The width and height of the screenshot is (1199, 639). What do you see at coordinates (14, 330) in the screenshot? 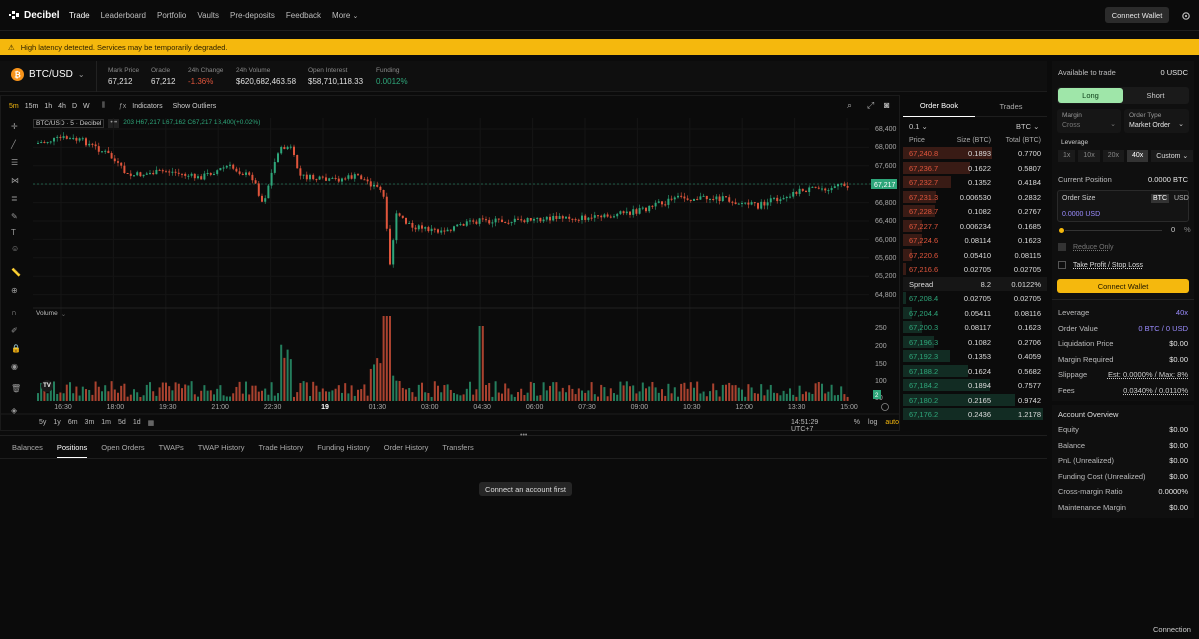
I see `lock-drawing-icon: ✐` at bounding box center [14, 330].